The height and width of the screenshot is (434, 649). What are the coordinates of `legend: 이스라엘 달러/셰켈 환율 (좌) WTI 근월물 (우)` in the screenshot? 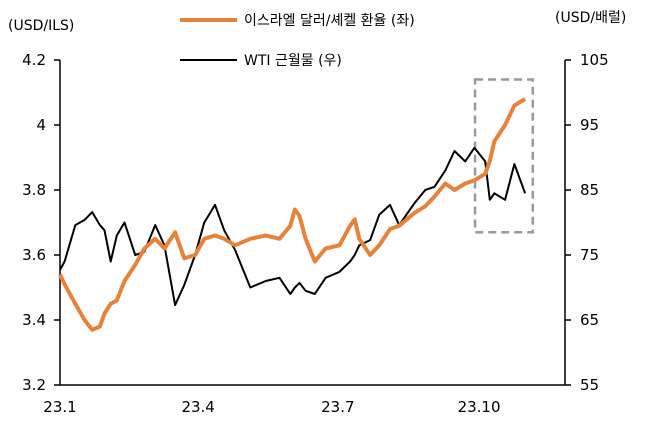 It's located at (297, 41).